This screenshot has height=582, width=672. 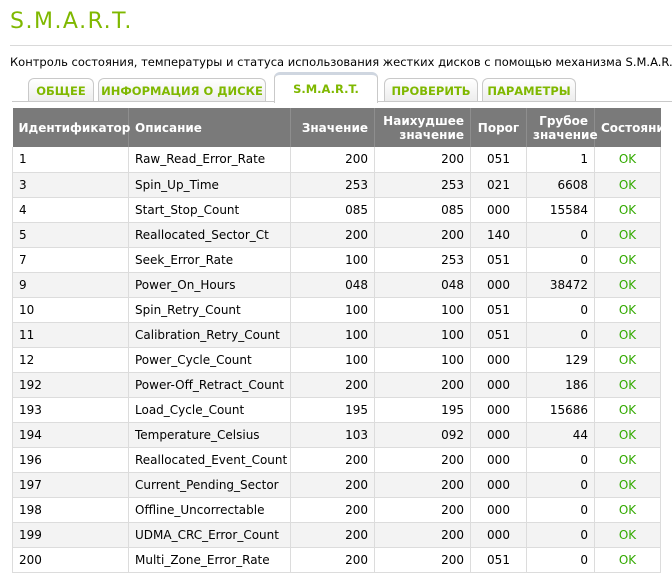 What do you see at coordinates (336, 335) in the screenshot?
I see `table-row: 11 Calibration_Retry_Count 100 100 051 0 OK` at bounding box center [336, 335].